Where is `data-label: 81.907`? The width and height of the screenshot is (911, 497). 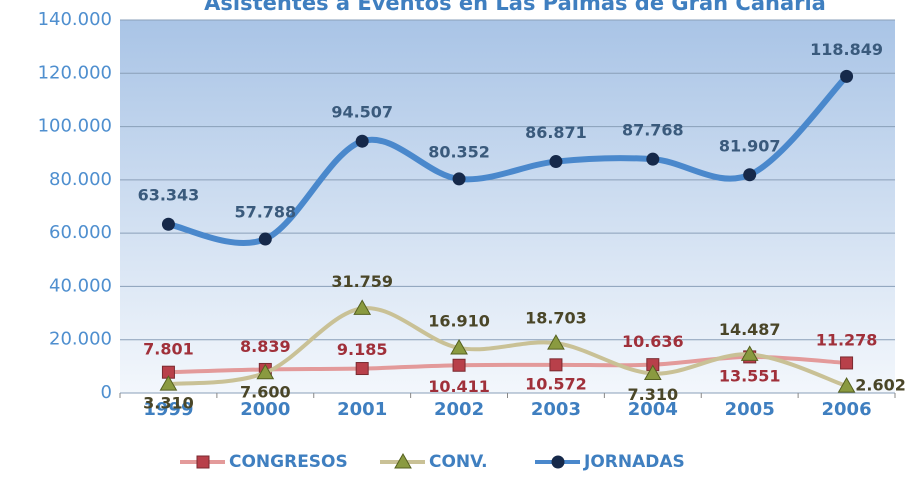
data-label: 81.907 is located at coordinates (750, 145).